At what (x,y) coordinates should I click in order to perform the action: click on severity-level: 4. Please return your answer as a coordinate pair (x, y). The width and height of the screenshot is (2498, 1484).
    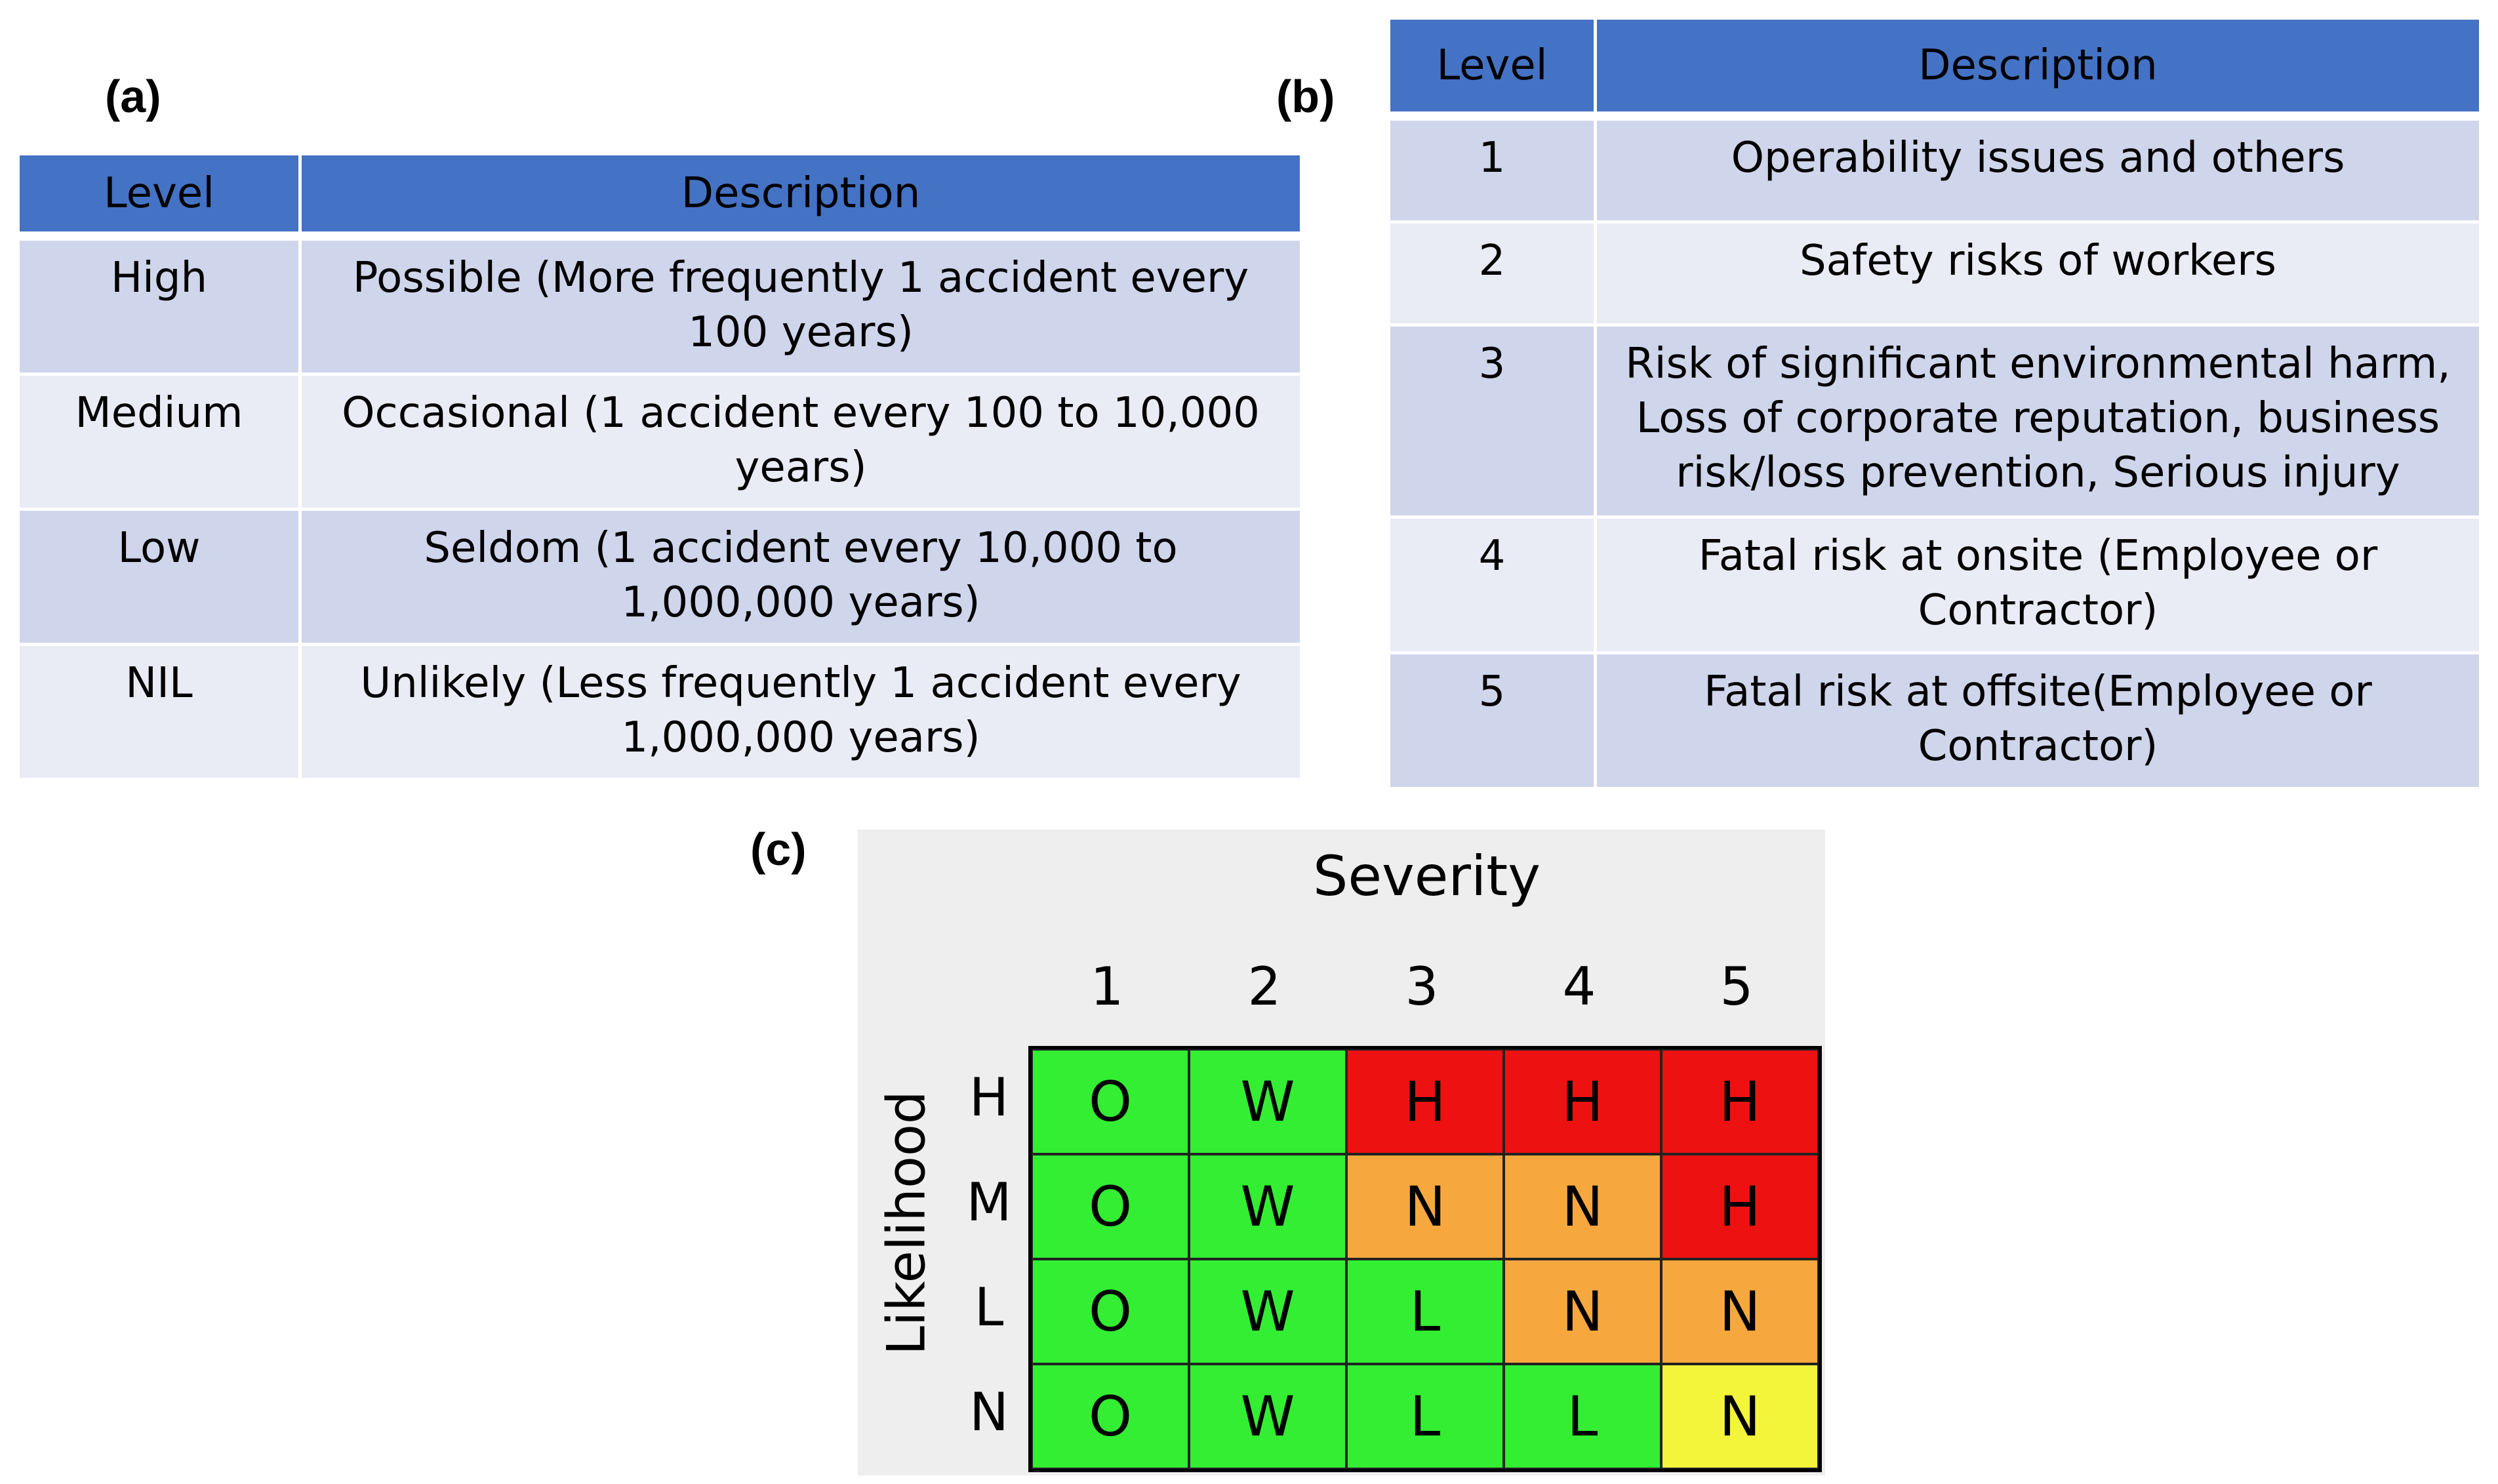
    Looking at the image, I should click on (1493, 586).